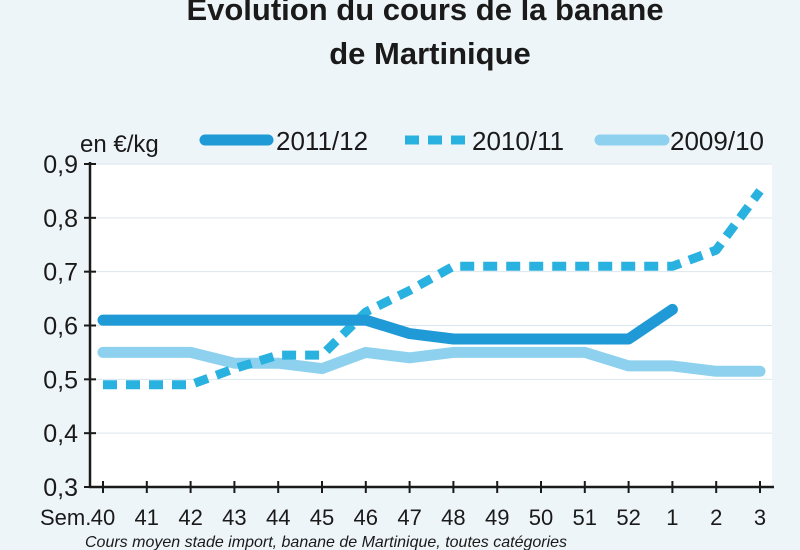 The width and height of the screenshot is (800, 550). Describe the element at coordinates (103, 517) in the screenshot. I see `x-tick-label-40: 40` at that location.